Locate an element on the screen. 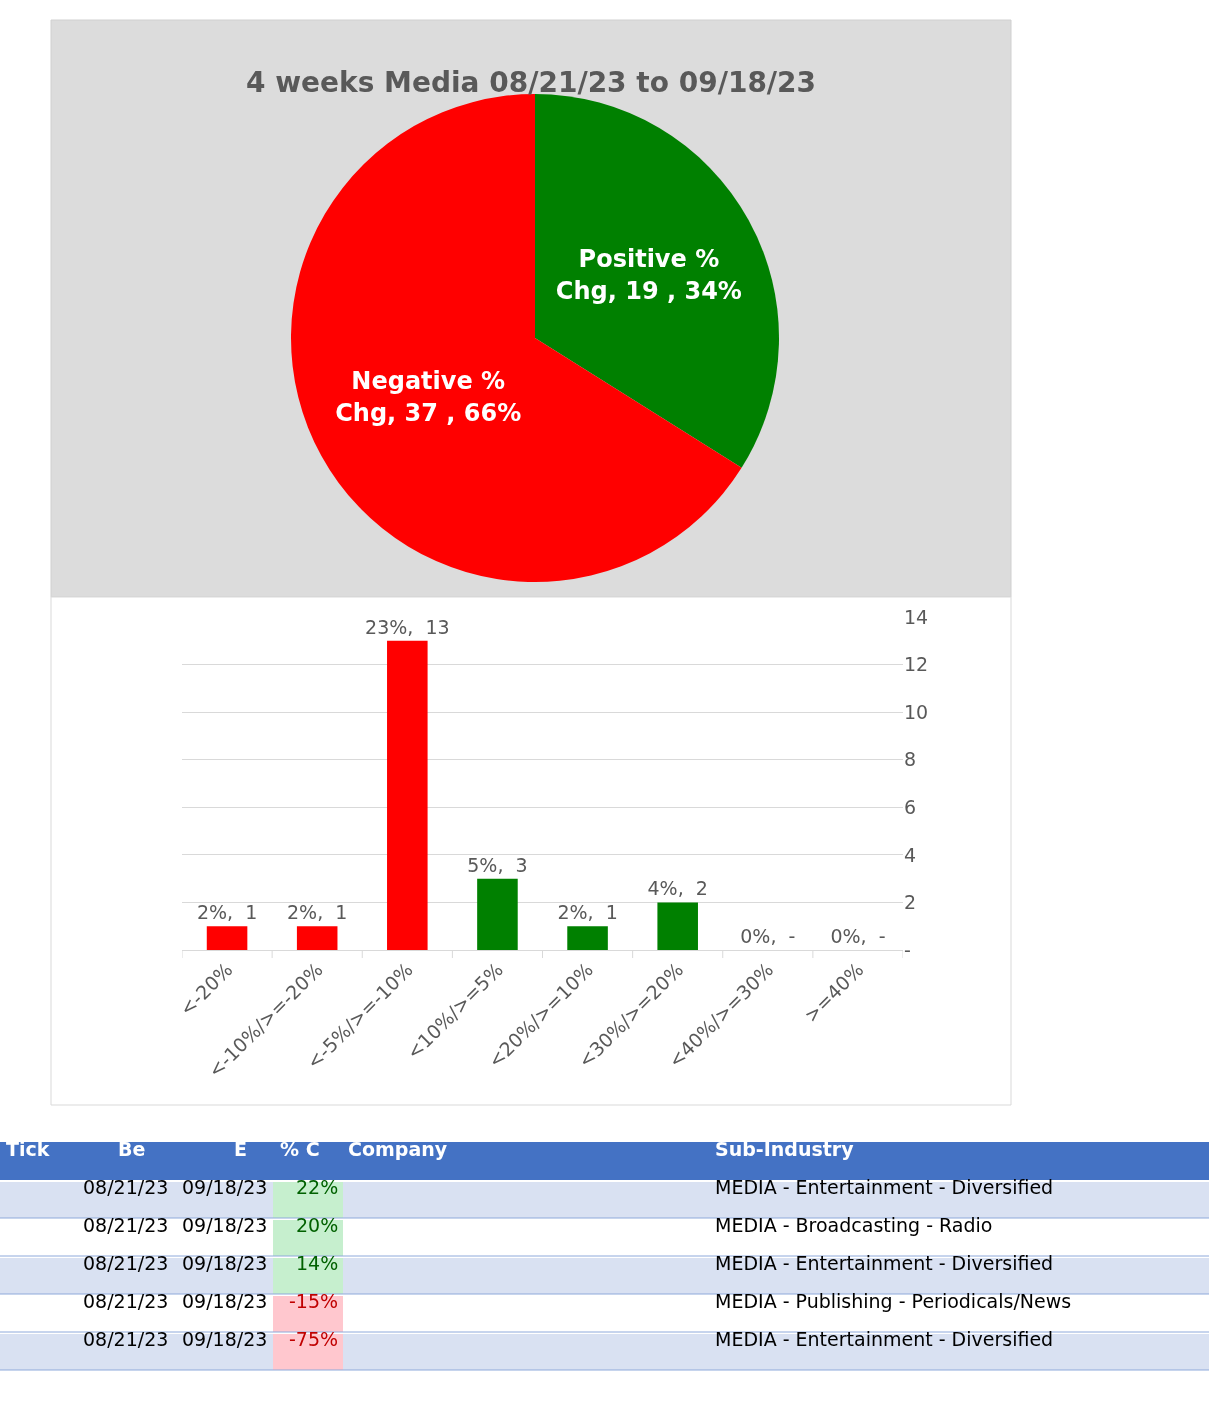  text: % C is located at coordinates (300, 1149).